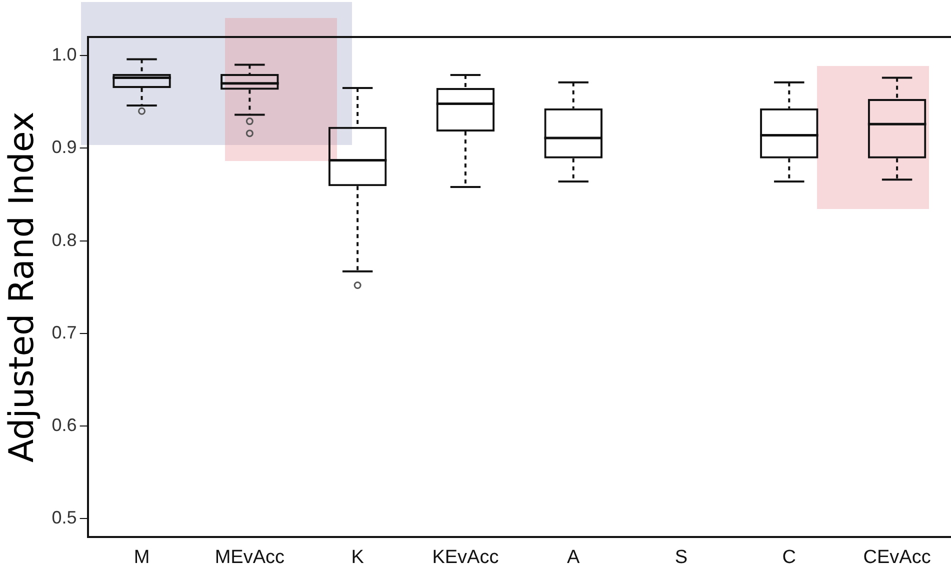 The image size is (951, 584). I want to click on y-tick-label: 1.0, so click(64, 54).